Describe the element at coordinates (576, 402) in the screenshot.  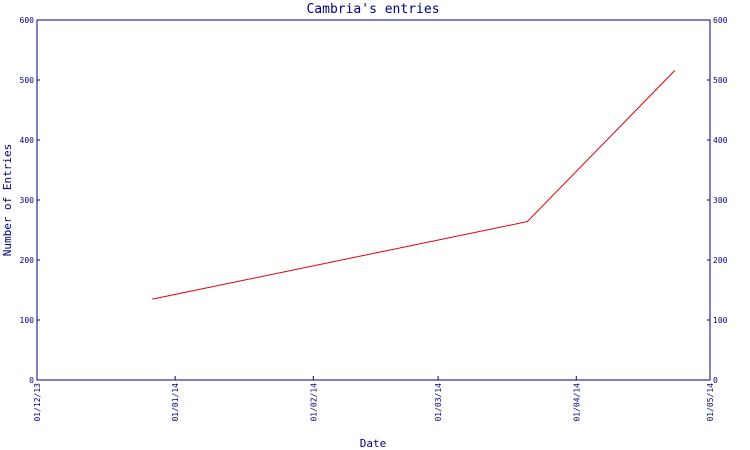
I see `x-tick-label-4: 01/04/14` at that location.